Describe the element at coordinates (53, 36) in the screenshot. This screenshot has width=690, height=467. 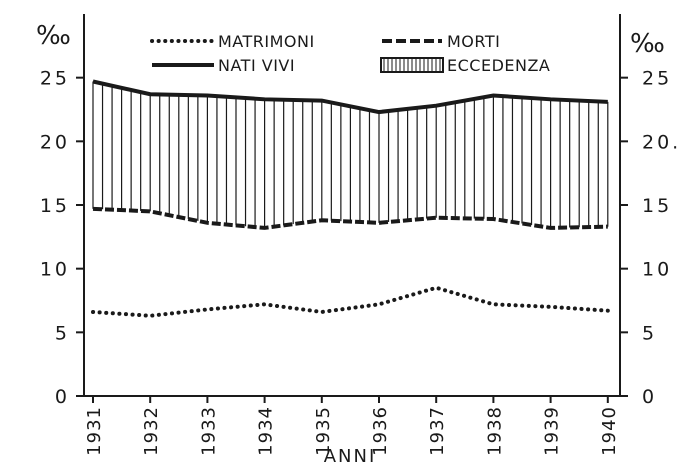
I see `unit-label-left: ‰` at that location.